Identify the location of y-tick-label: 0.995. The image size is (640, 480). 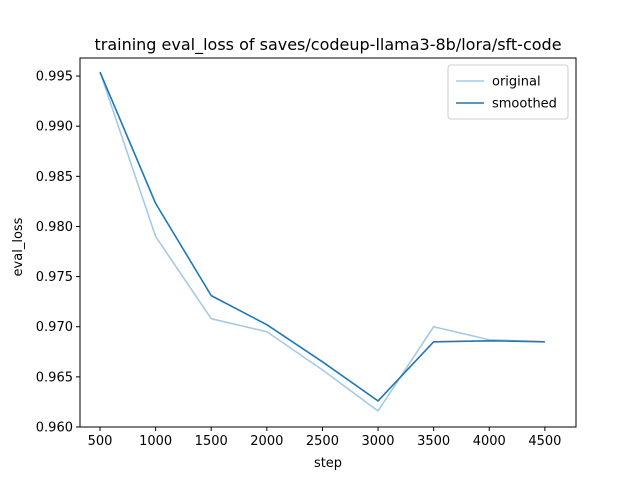
(54, 77).